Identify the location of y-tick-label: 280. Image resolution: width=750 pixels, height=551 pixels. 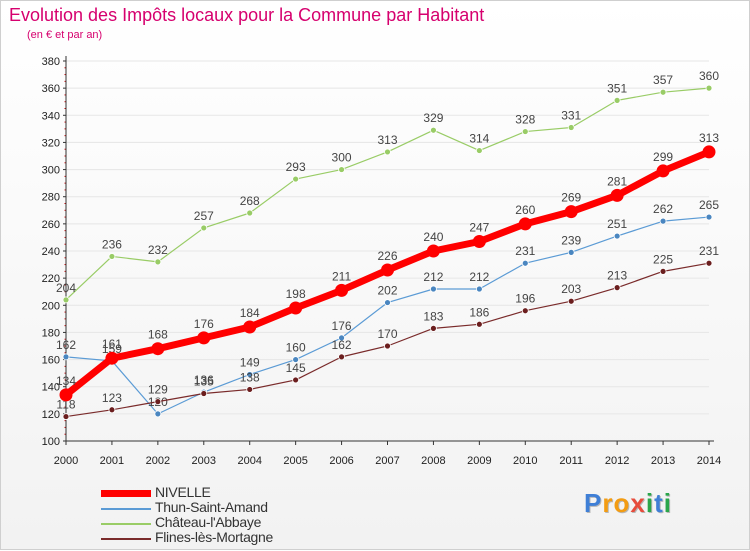
(51, 198).